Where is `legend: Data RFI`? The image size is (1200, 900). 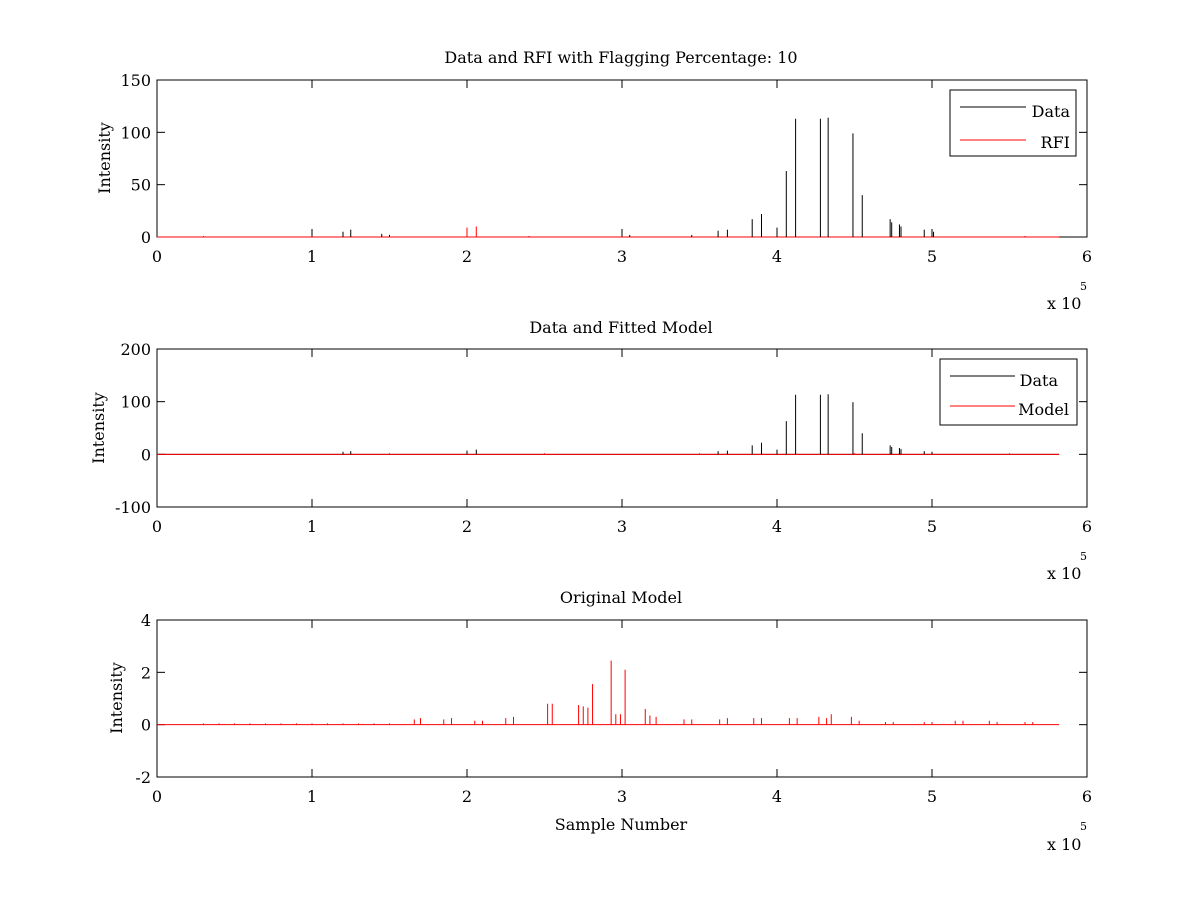
legend: Data RFI is located at coordinates (1013, 123).